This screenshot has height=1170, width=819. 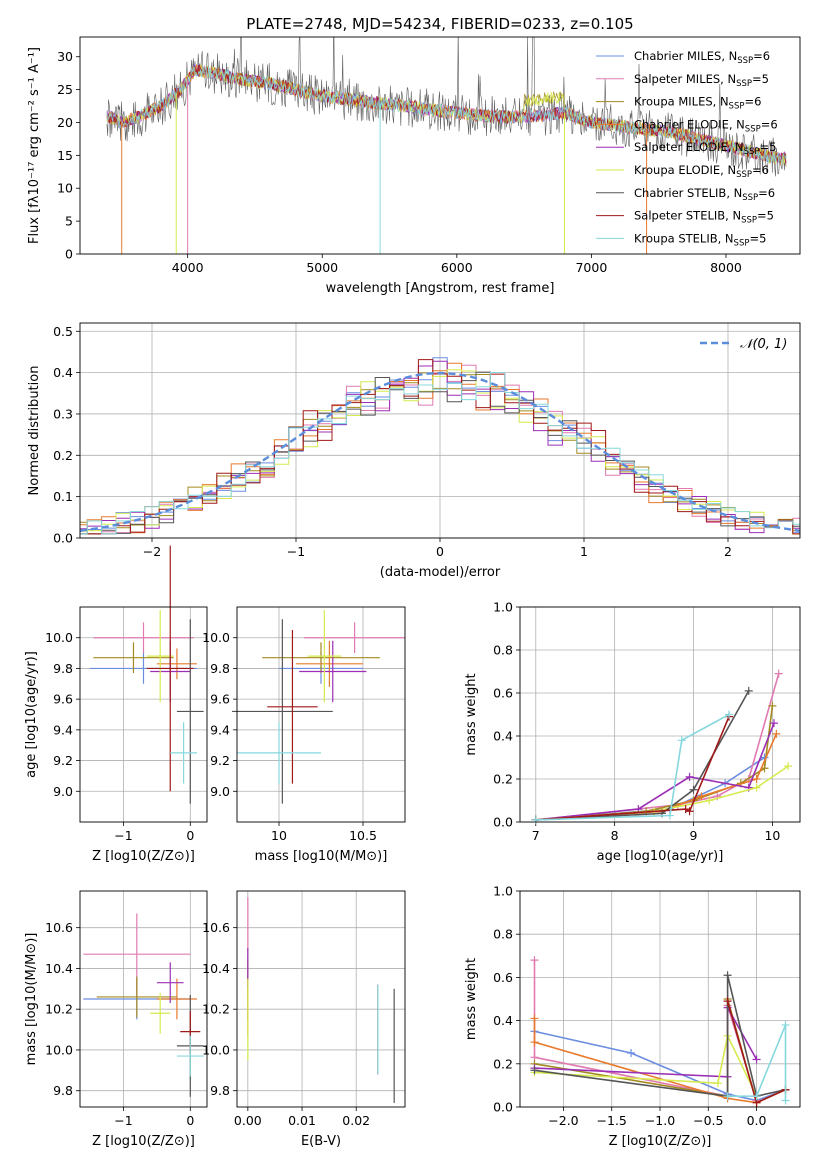 I want to click on panel-spectrum, so click(x=401, y=157).